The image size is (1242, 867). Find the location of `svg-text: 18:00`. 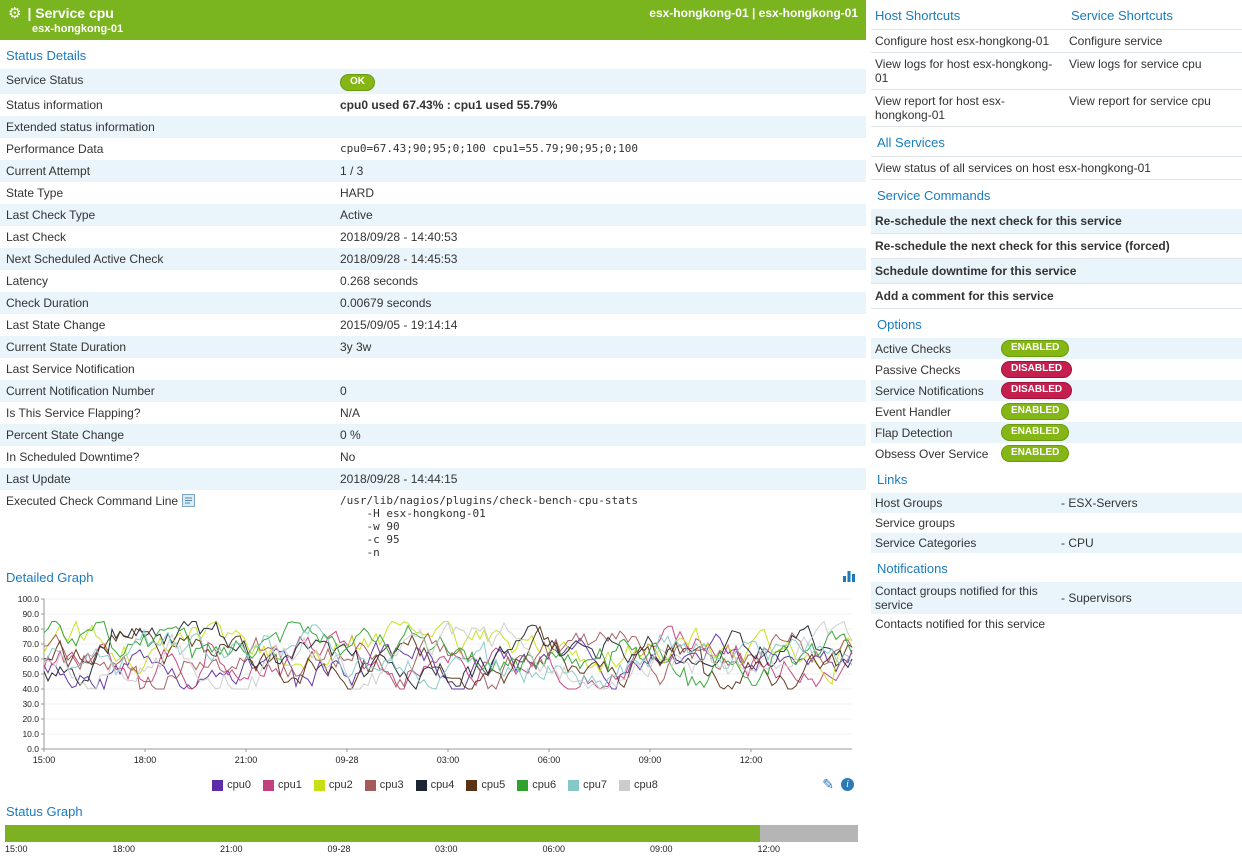

svg-text: 18:00 is located at coordinates (145, 760).